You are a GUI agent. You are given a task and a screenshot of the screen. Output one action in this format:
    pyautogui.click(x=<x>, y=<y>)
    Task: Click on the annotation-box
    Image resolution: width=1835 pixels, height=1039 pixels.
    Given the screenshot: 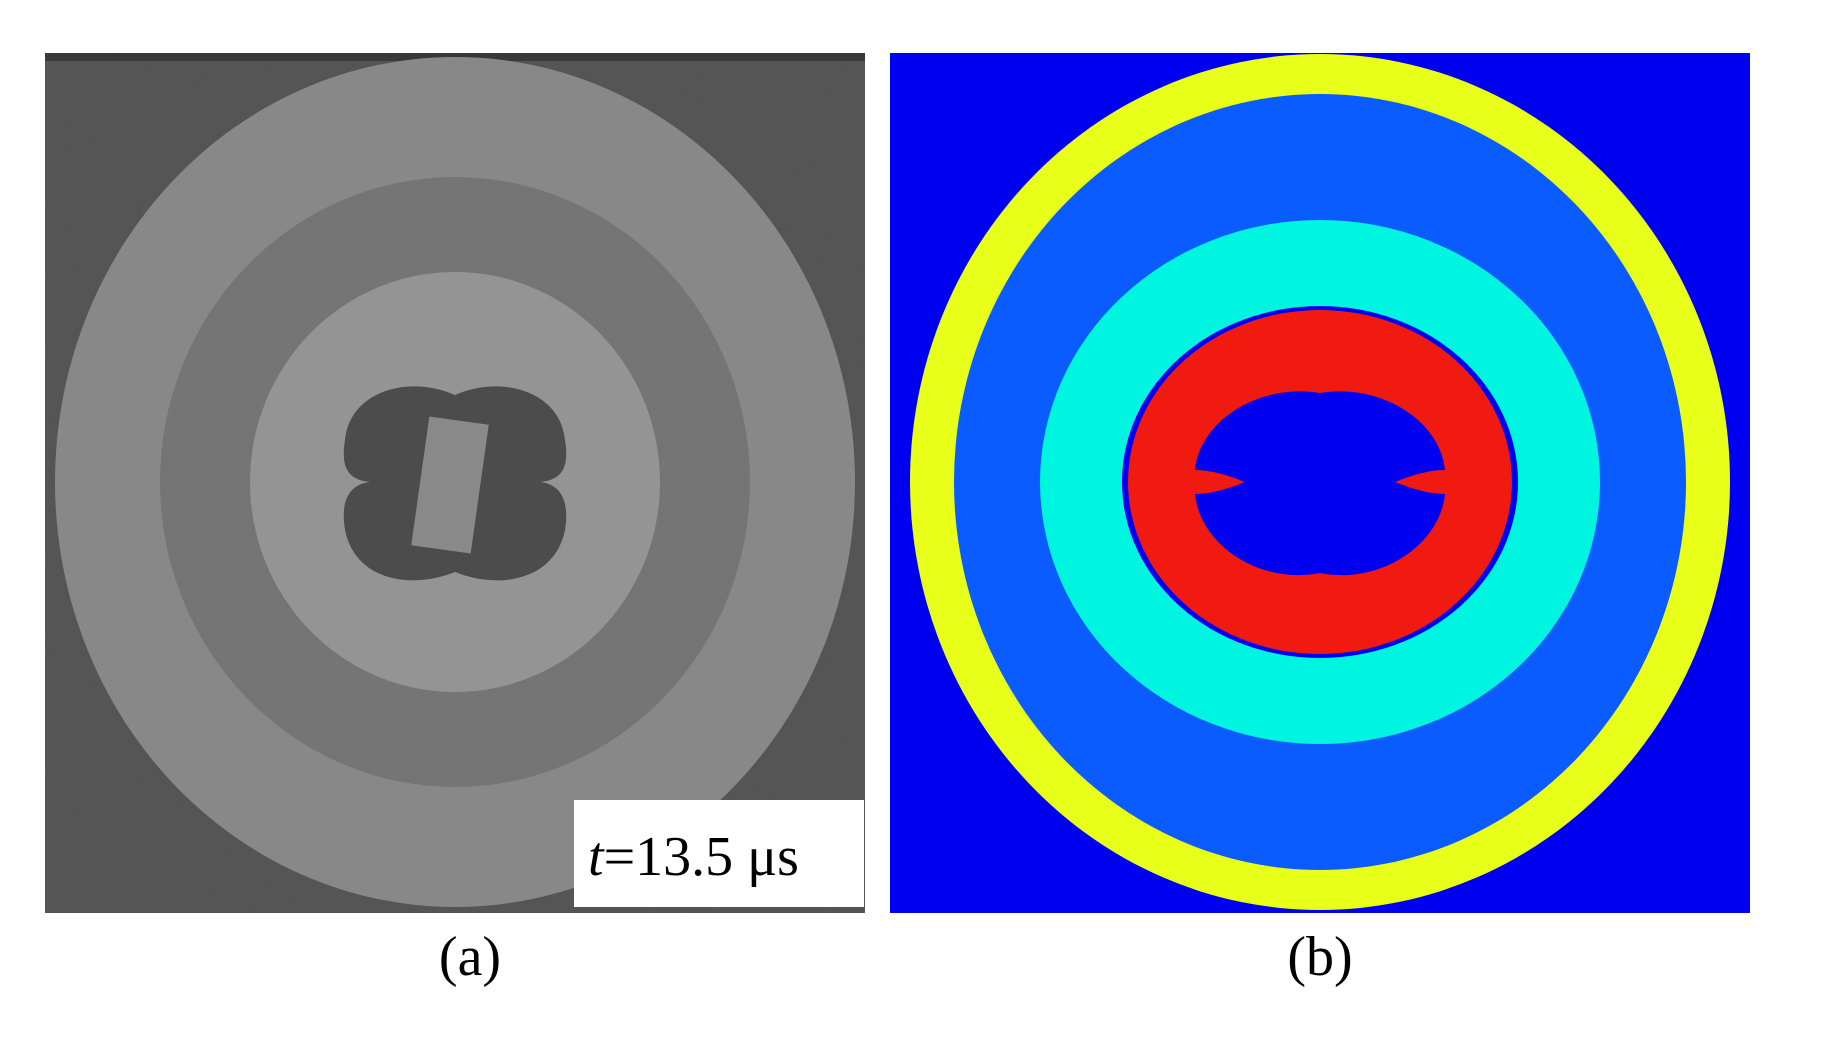 What is the action you would take?
    pyautogui.click(x=719, y=853)
    